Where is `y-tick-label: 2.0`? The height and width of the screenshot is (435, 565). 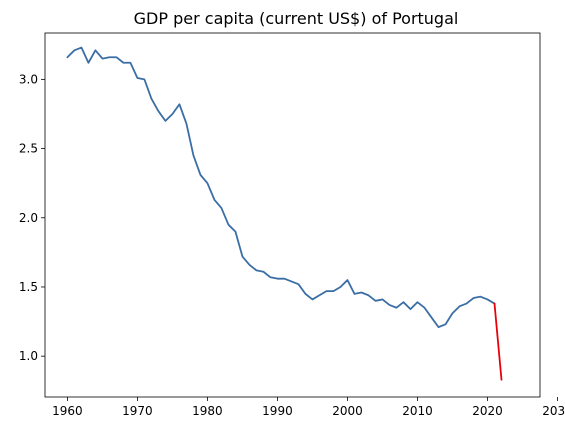
y-tick-label: 2.0 is located at coordinates (28, 218).